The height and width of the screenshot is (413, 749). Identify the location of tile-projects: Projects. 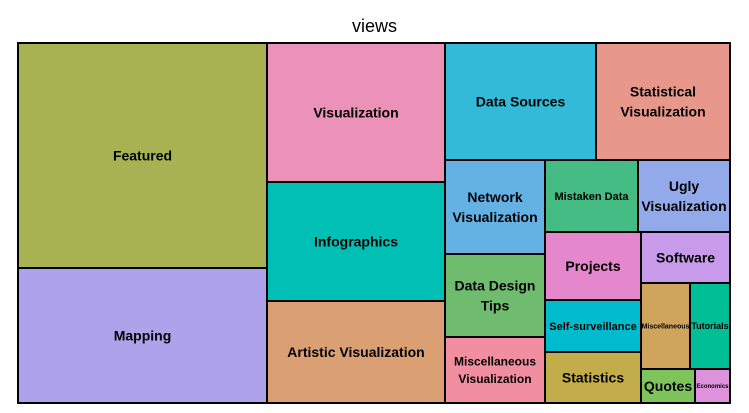
(593, 266).